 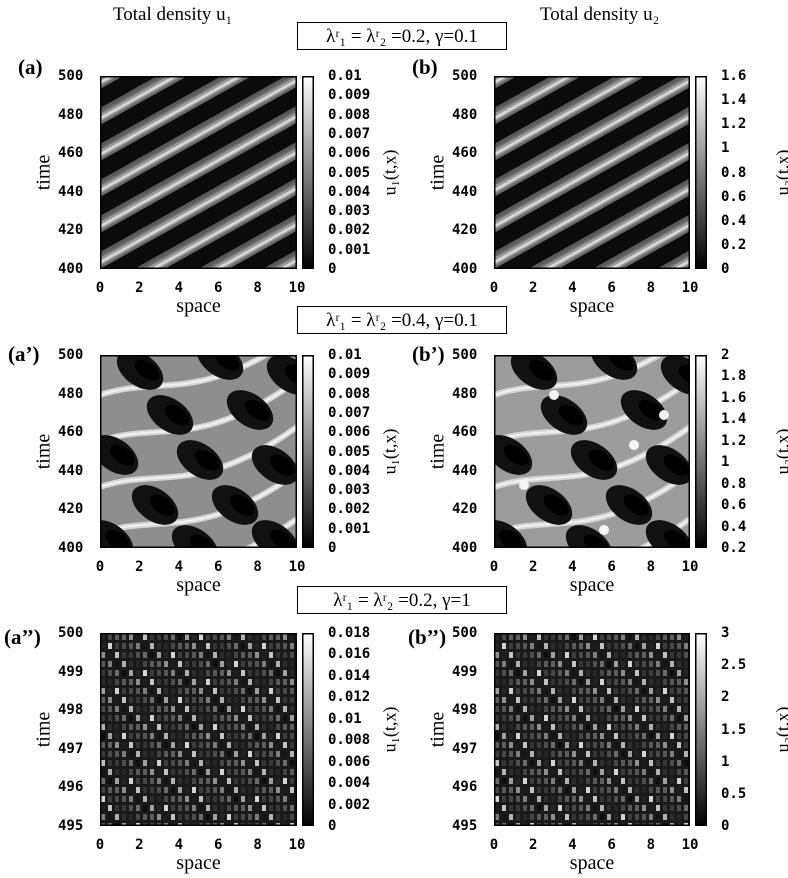 What do you see at coordinates (100, 288) in the screenshot?
I see `x-tick-label: 0` at bounding box center [100, 288].